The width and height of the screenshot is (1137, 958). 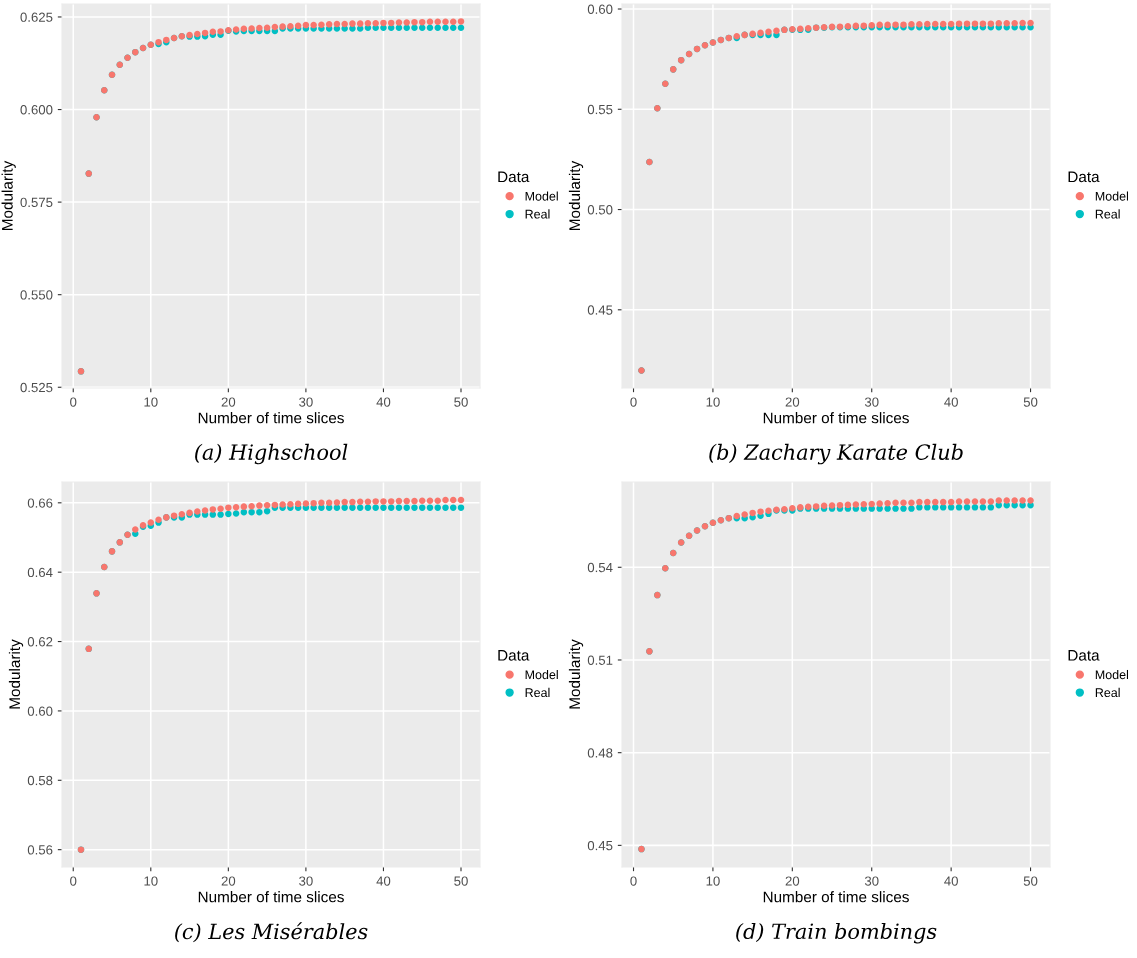 What do you see at coordinates (40, 642) in the screenshot?
I see `y-tick-label: 0.62` at bounding box center [40, 642].